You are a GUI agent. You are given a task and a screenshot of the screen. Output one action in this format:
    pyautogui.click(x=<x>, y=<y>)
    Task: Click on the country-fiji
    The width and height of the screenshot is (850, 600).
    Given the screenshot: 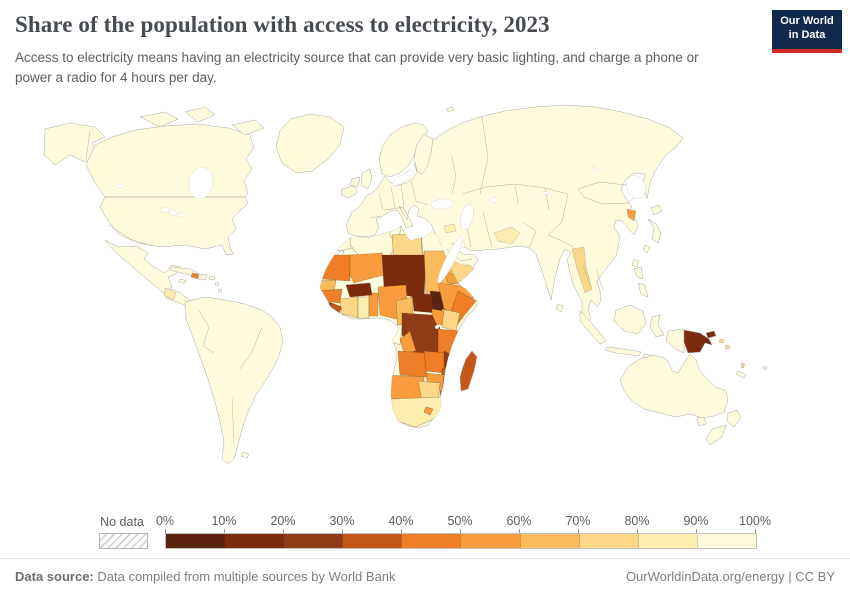 What is the action you would take?
    pyautogui.click(x=765, y=367)
    